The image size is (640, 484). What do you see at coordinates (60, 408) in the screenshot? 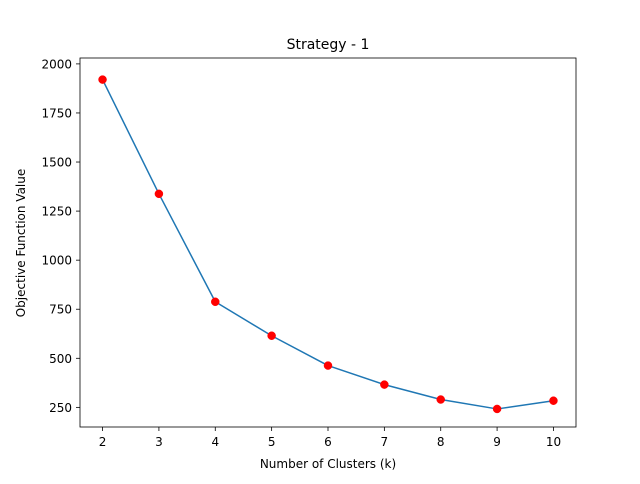
I see `y-tick-label: 250` at bounding box center [60, 408].